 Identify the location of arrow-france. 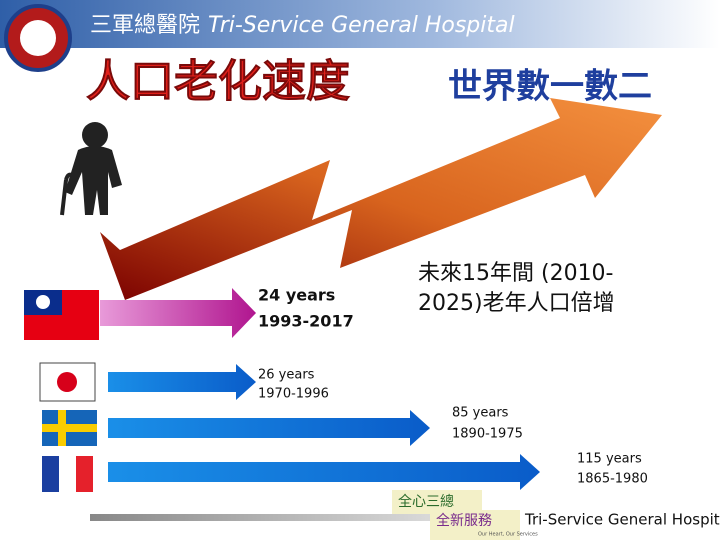
(324, 472).